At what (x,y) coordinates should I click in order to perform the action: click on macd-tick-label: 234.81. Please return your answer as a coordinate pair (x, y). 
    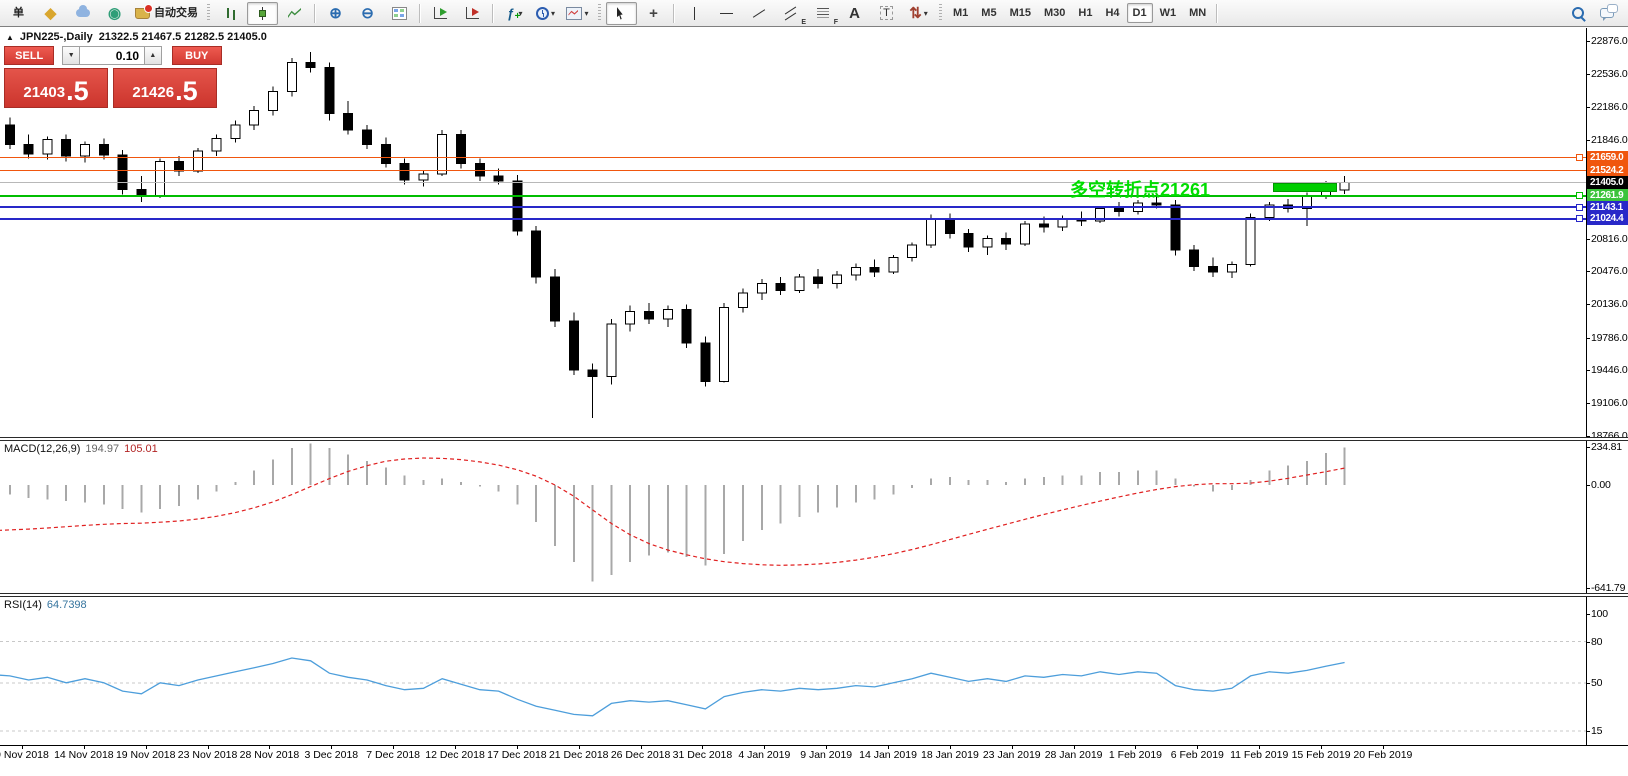
    Looking at the image, I should click on (1606, 447).